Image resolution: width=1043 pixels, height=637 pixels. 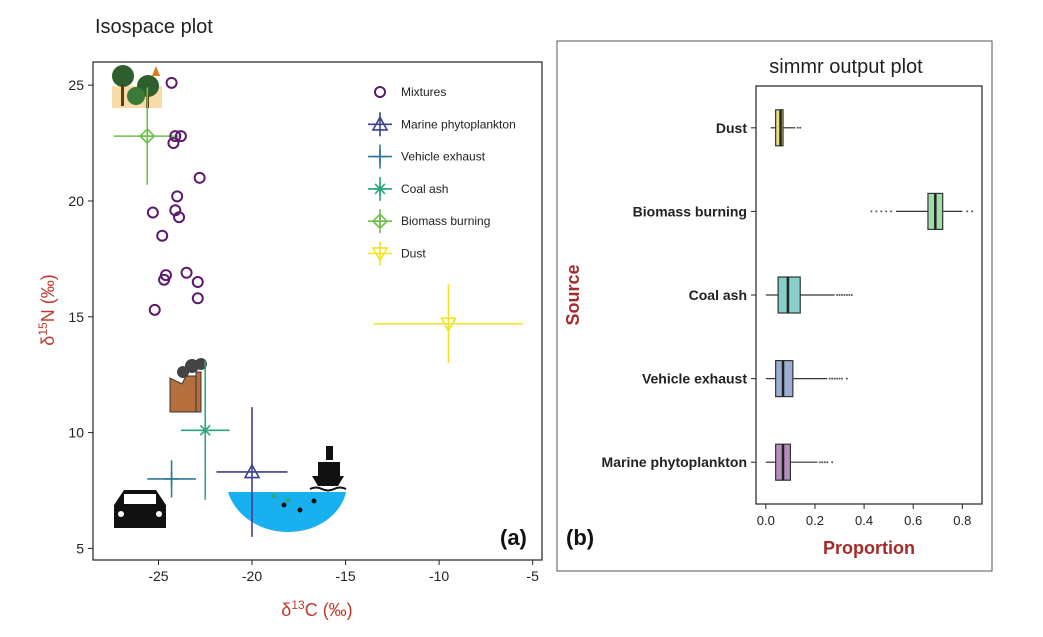 What do you see at coordinates (76, 85) in the screenshot?
I see `y-tick-label: 25` at bounding box center [76, 85].